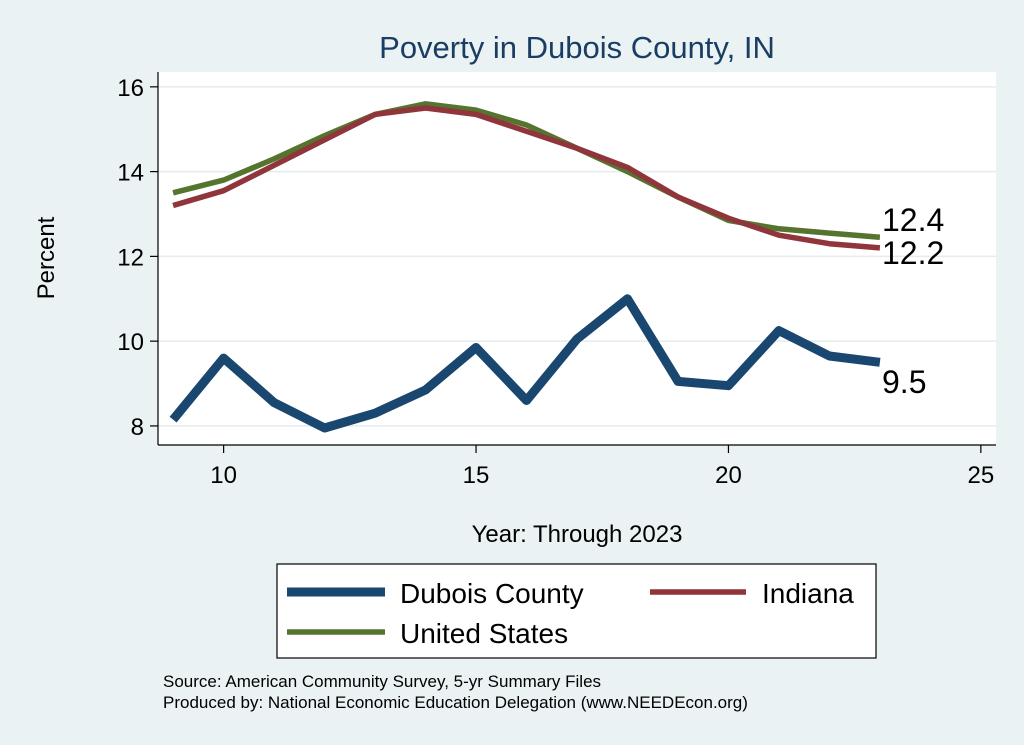 The width and height of the screenshot is (1024, 745). Describe the element at coordinates (808, 593) in the screenshot. I see `legend-label-indiana: Indiana` at that location.